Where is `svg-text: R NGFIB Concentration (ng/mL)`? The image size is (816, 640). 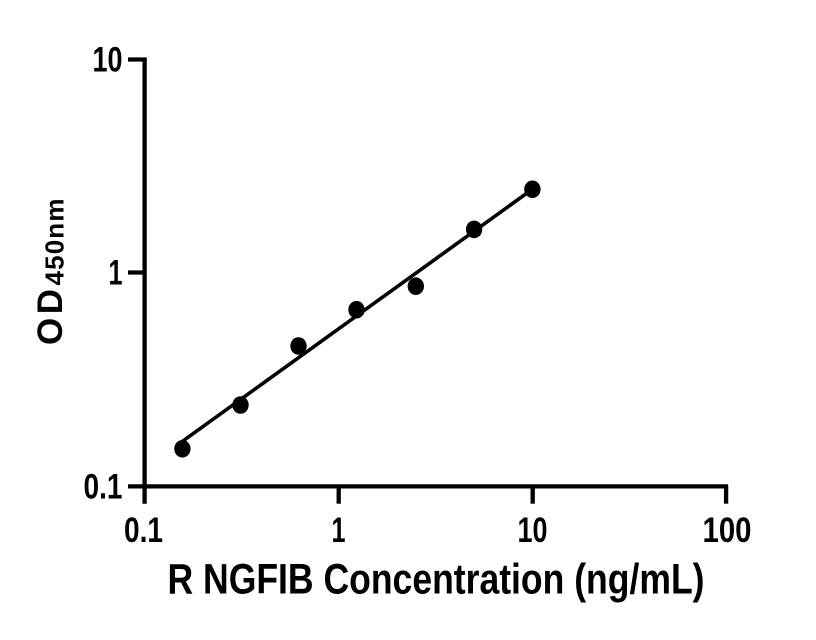 svg-text: R NGFIB Concentration (ng/mL) is located at coordinates (436, 580).